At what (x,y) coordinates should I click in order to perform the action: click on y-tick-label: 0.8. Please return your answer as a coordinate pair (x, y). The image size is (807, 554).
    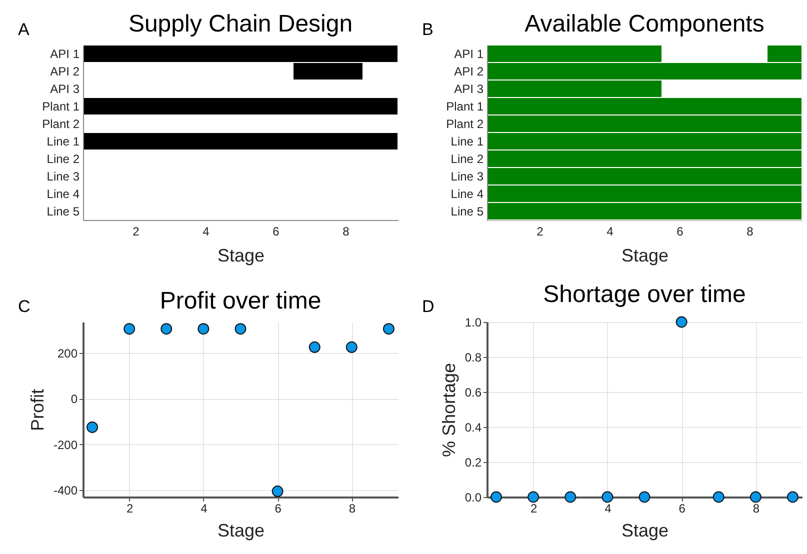
    Looking at the image, I should click on (473, 357).